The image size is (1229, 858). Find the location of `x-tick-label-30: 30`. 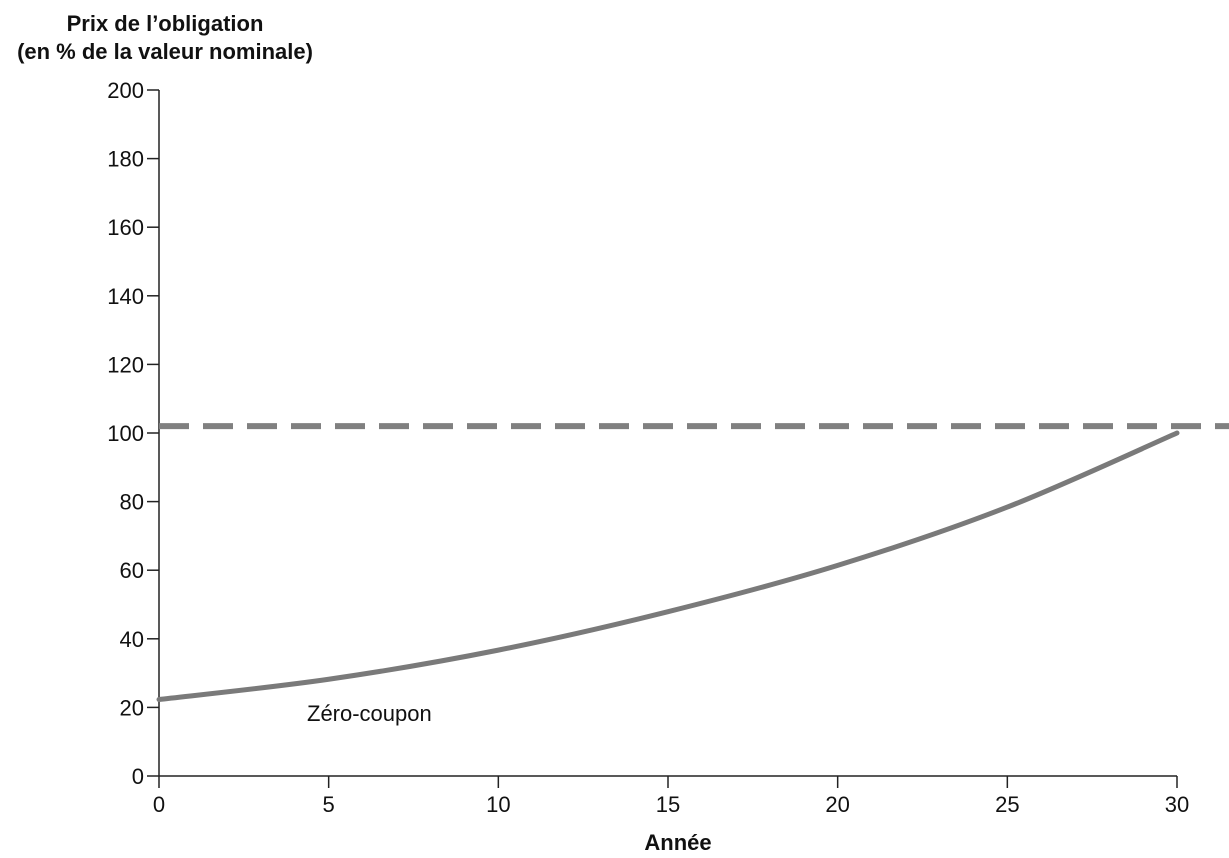

x-tick-label-30: 30 is located at coordinates (1177, 804).